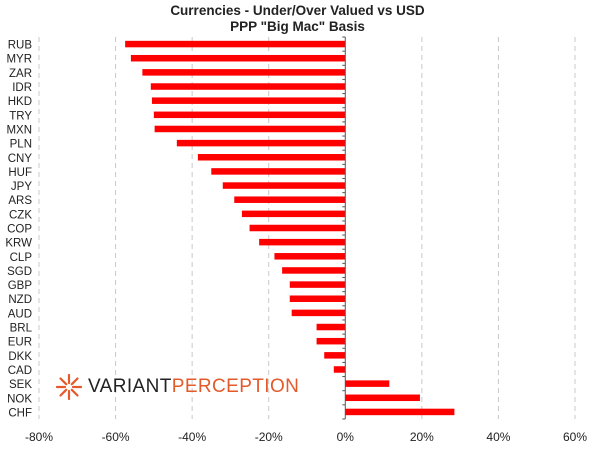  I want to click on category-label-huf: HUF, so click(20, 173).